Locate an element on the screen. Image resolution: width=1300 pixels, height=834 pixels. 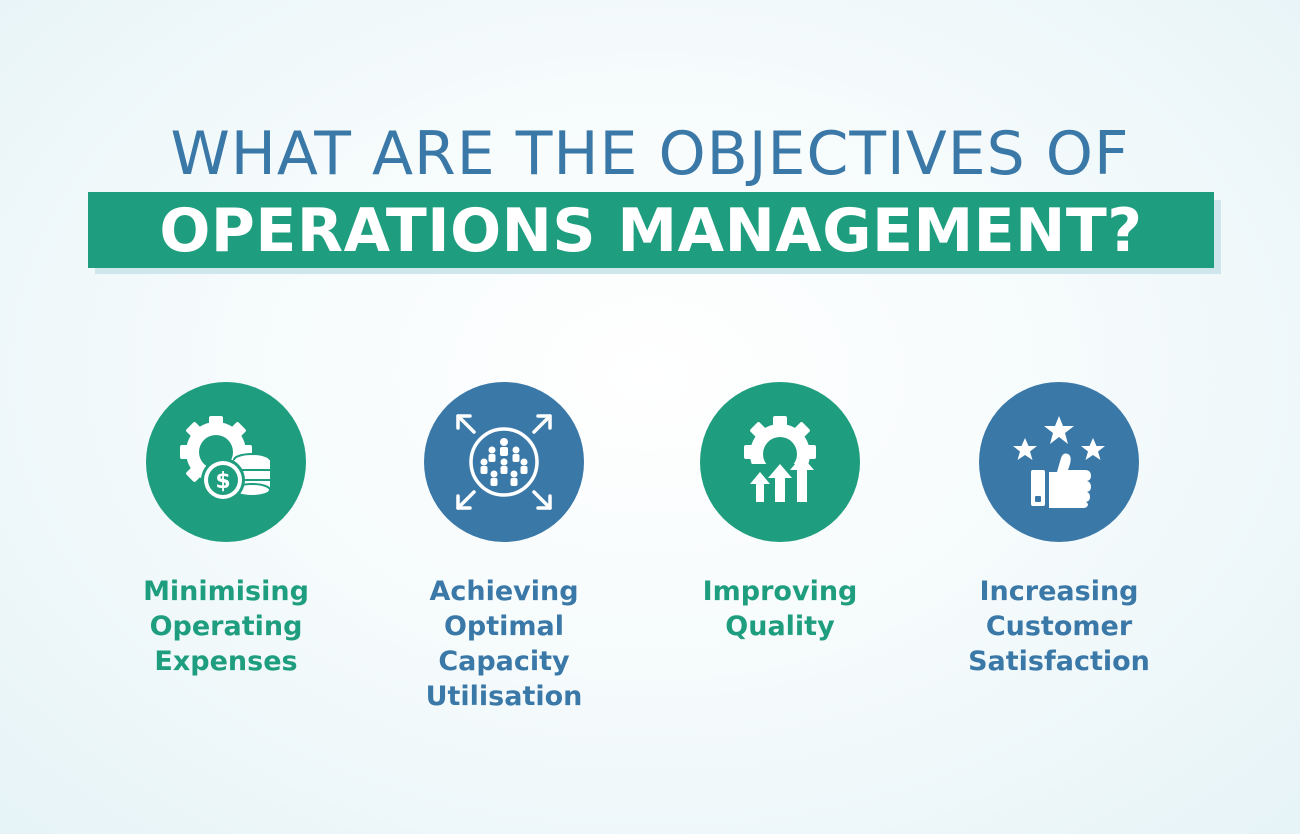
objective-label: Achieving Optimal Capacity Utilisation is located at coordinates (504, 644).